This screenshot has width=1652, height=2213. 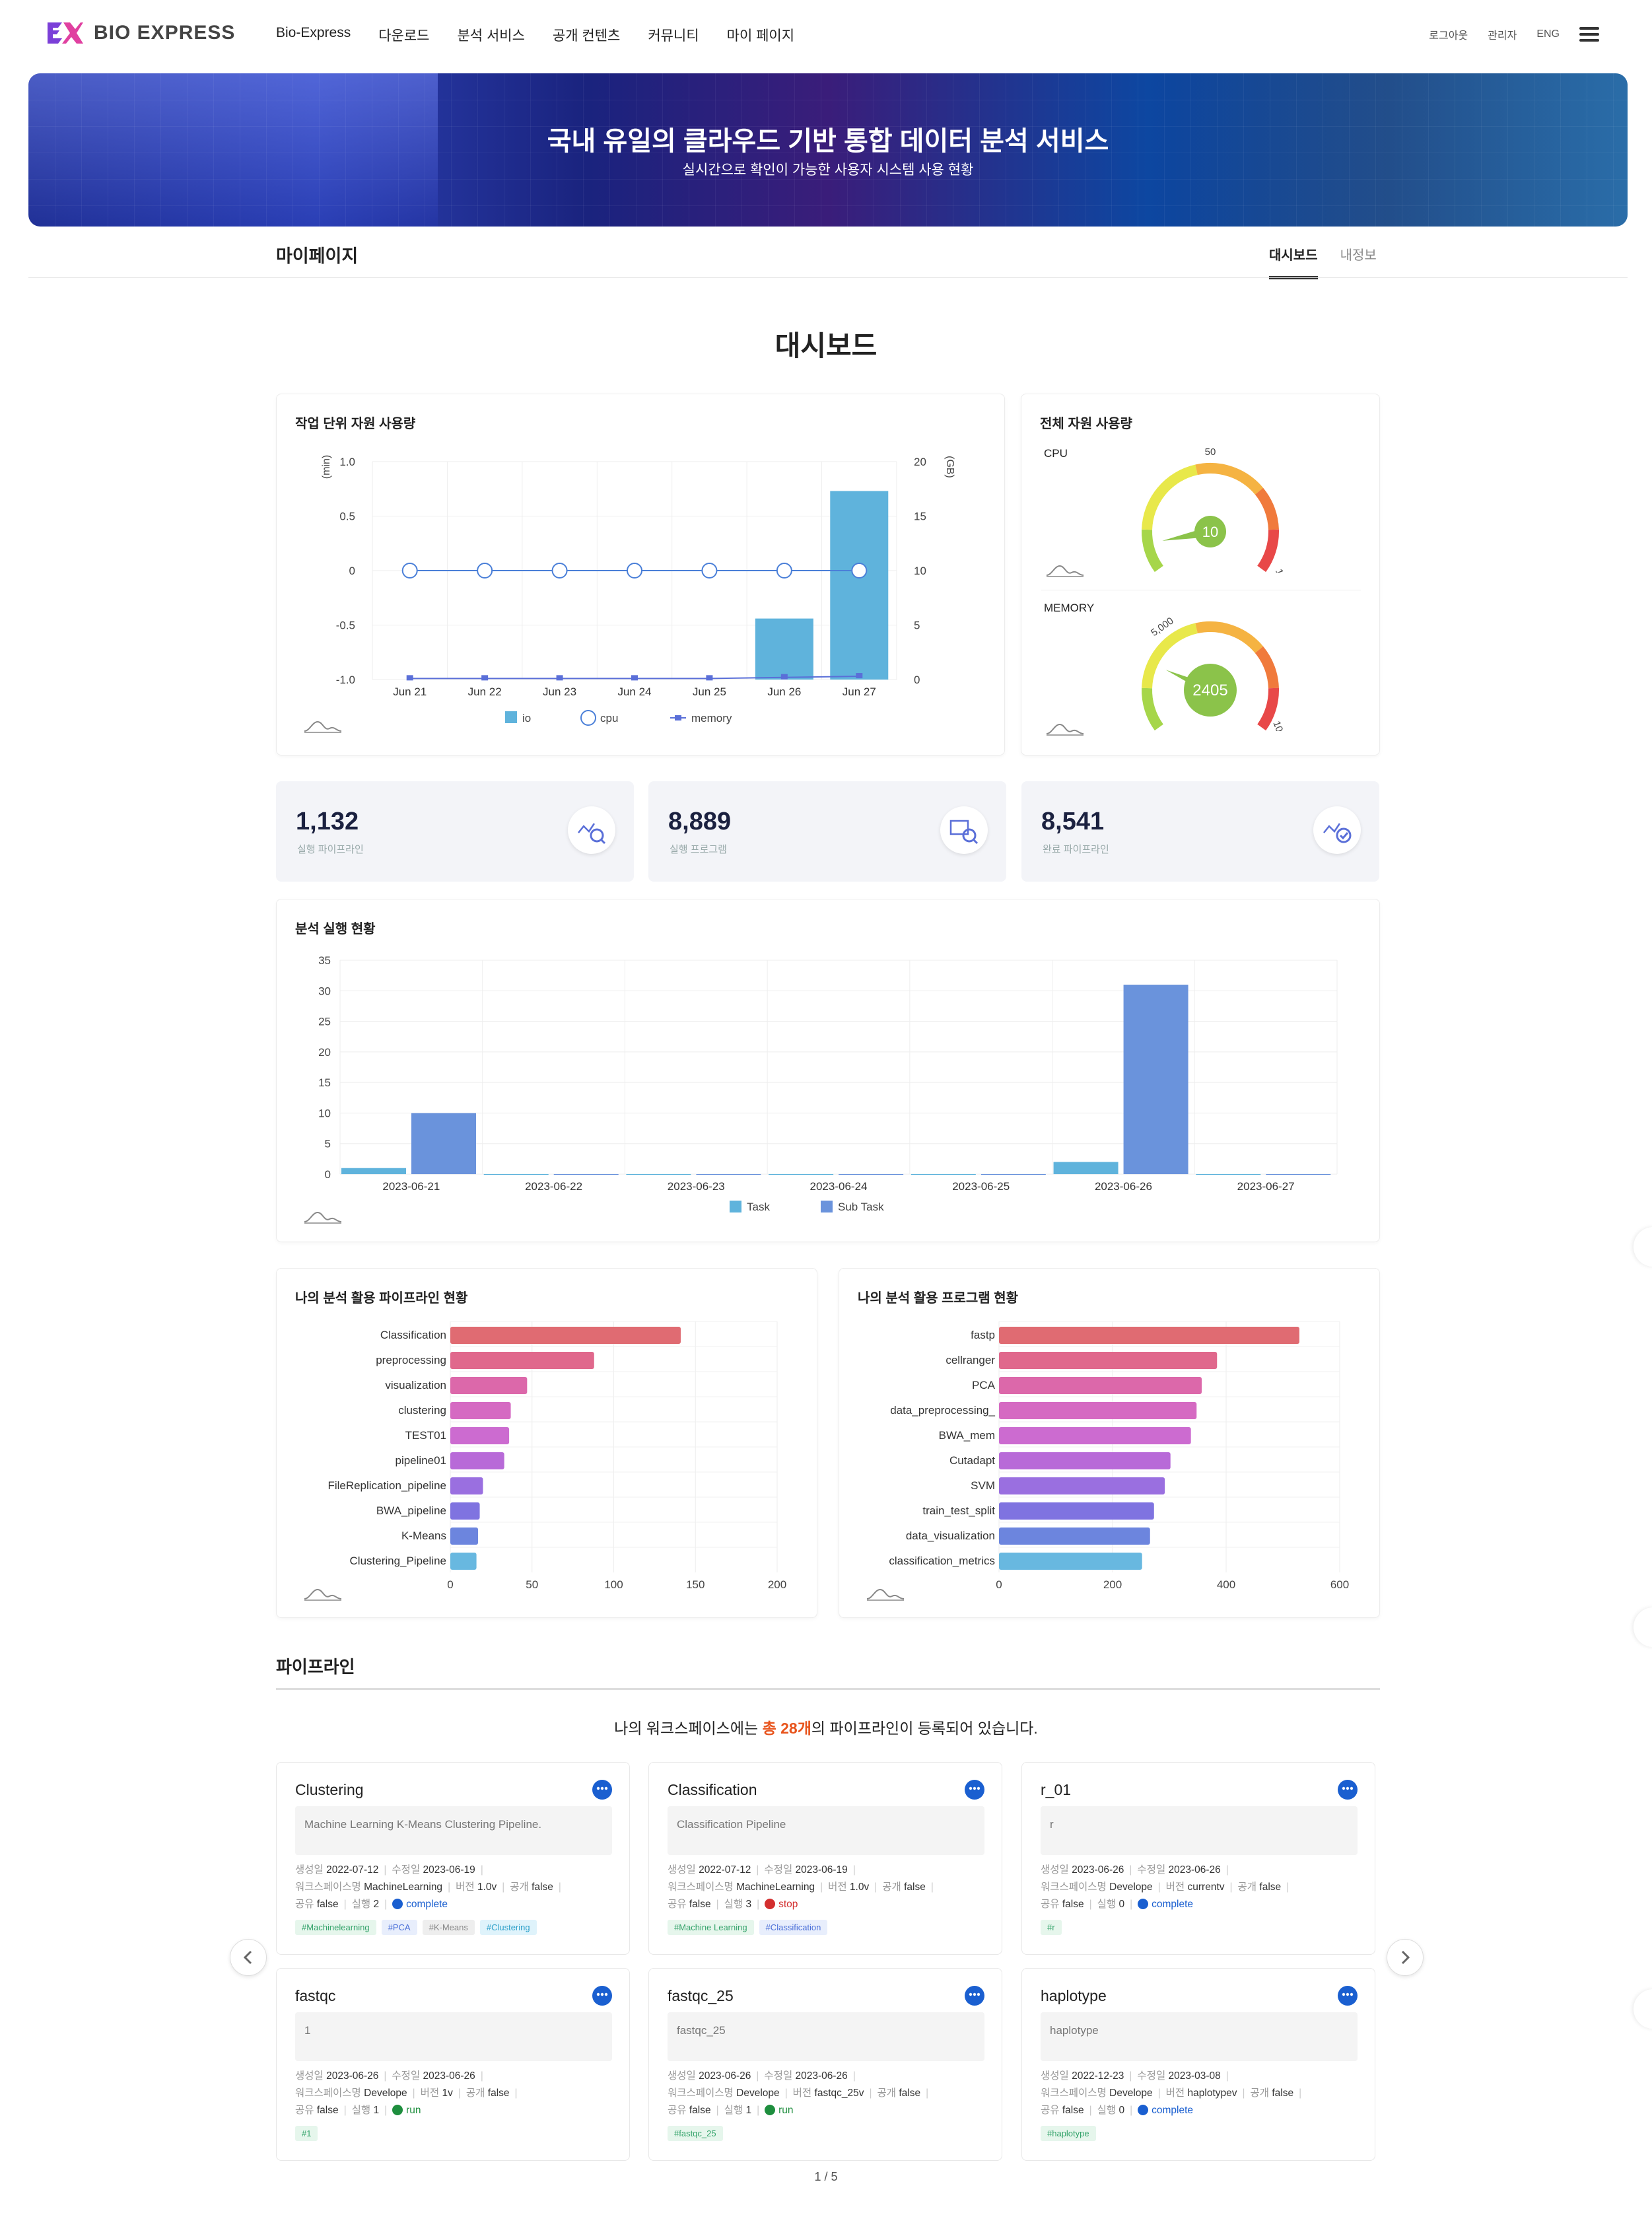 I want to click on gauge-mid-label: 50, so click(x=1210, y=452).